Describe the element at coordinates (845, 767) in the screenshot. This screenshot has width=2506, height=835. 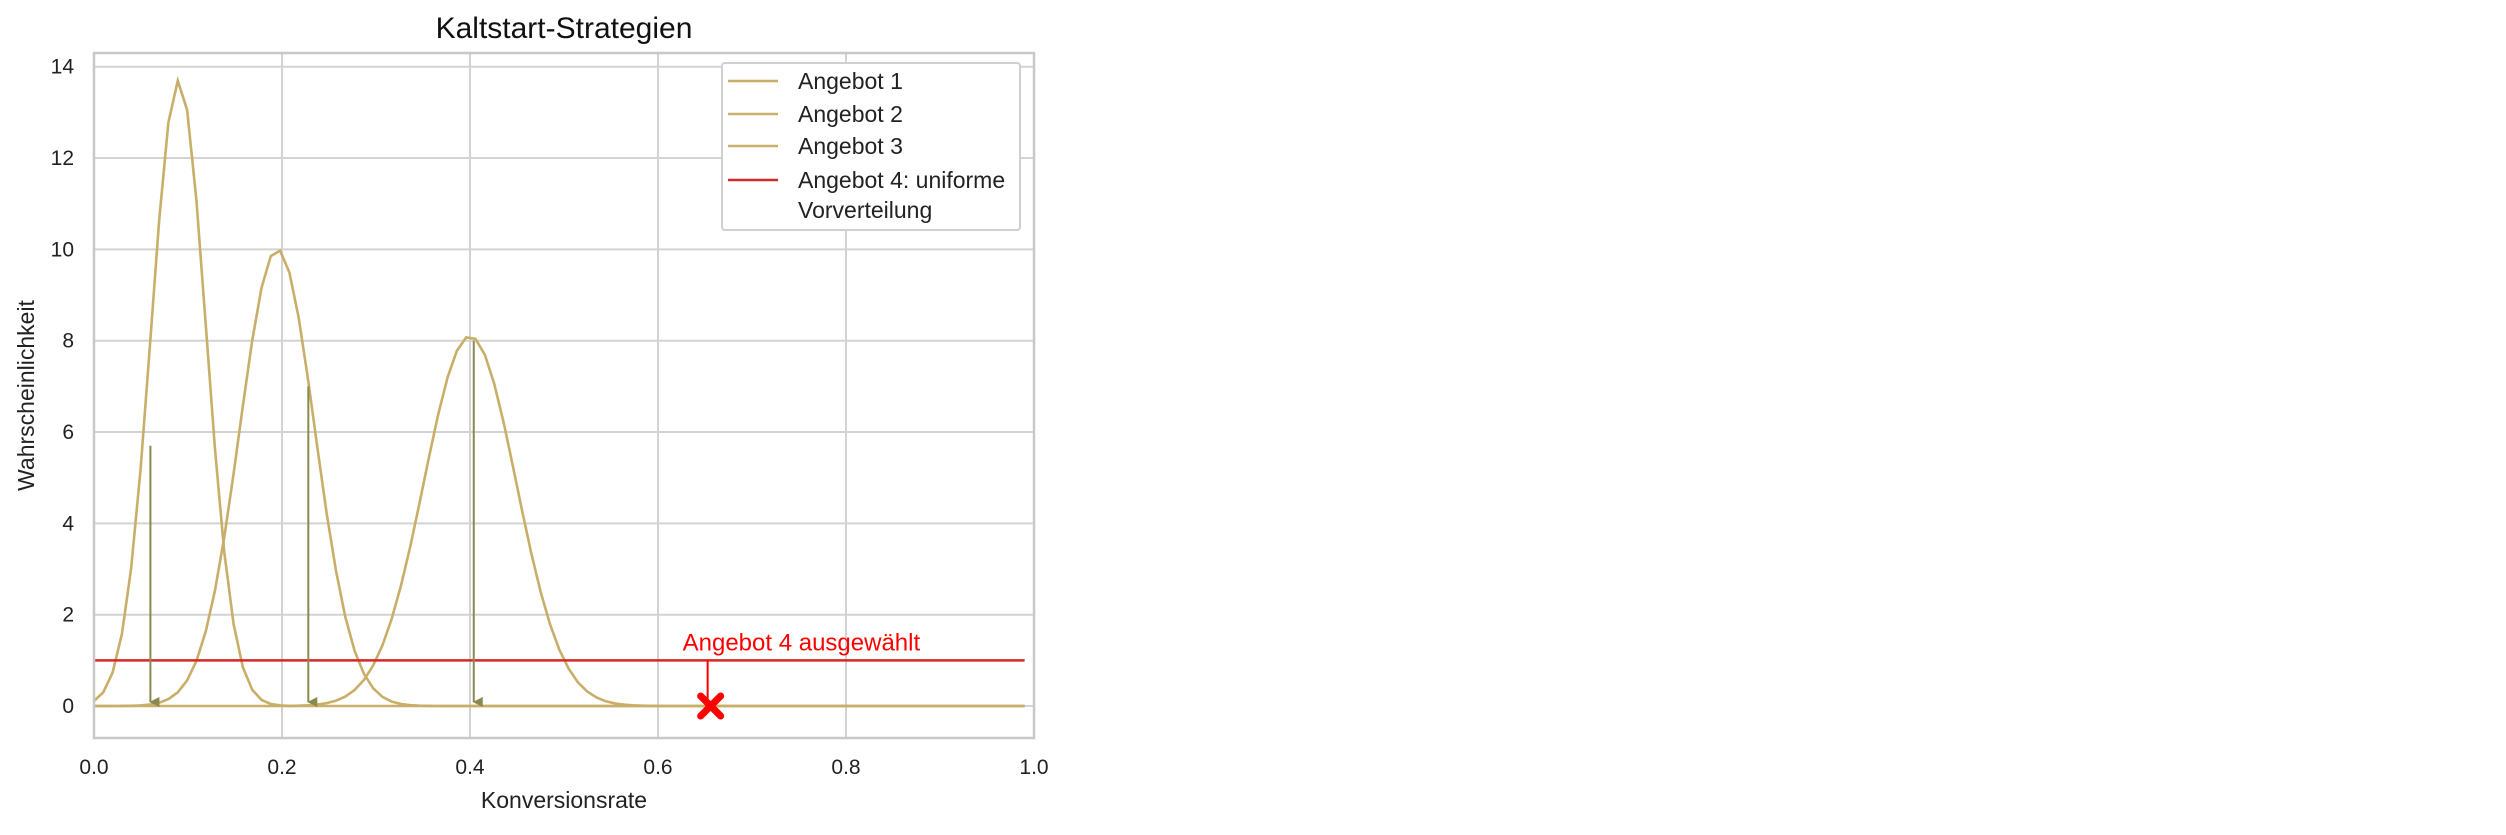
I see `x-tick-label: 0.8` at that location.